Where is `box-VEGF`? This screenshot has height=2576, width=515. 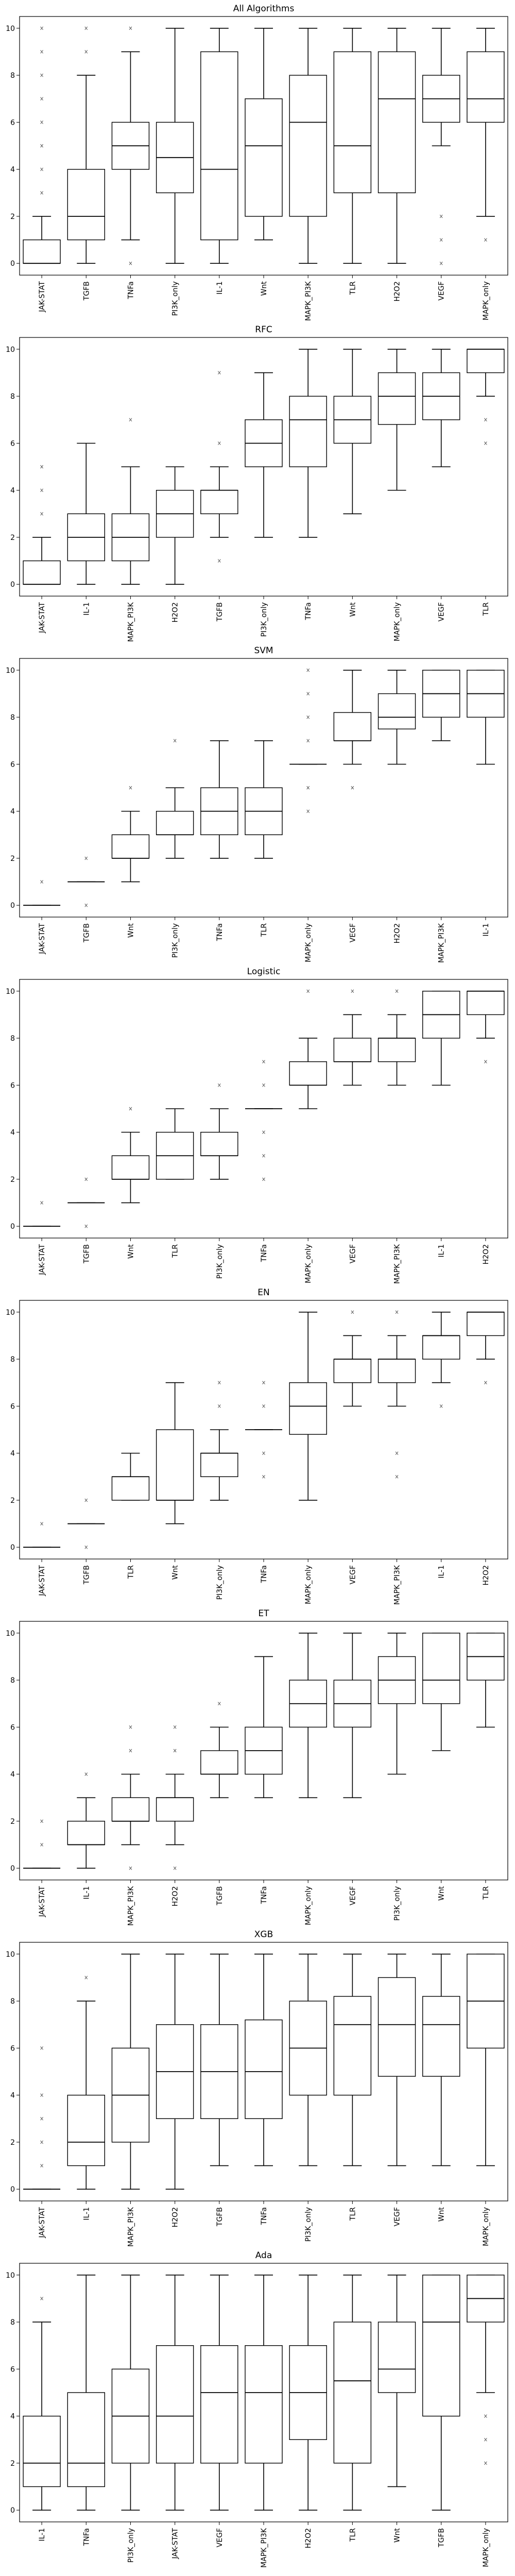
box-VEGF is located at coordinates (352, 1358).